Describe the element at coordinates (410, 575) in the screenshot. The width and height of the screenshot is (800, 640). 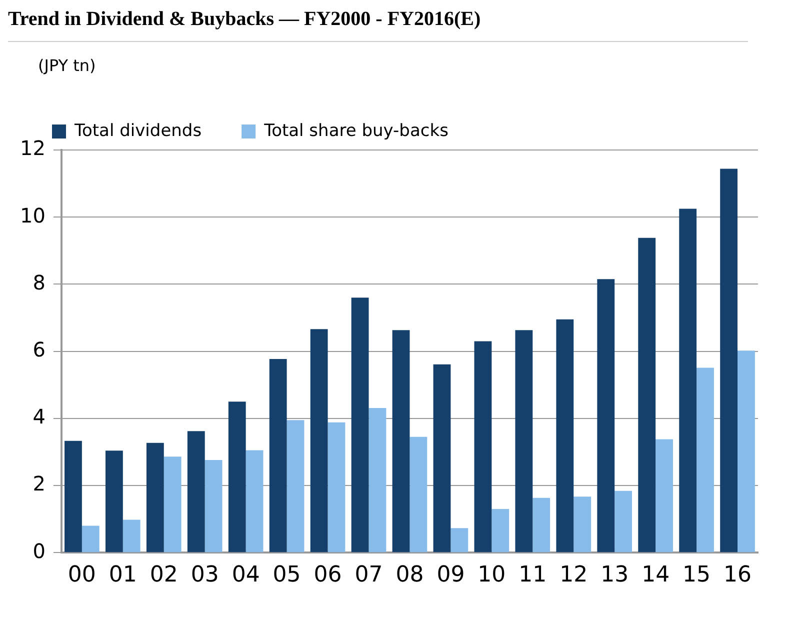
I see `x-tick-label: 08` at that location.